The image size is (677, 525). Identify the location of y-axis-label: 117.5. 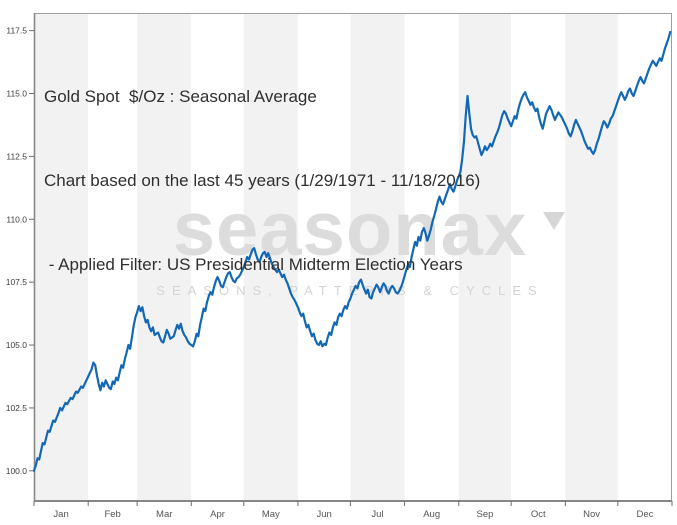
(16, 31).